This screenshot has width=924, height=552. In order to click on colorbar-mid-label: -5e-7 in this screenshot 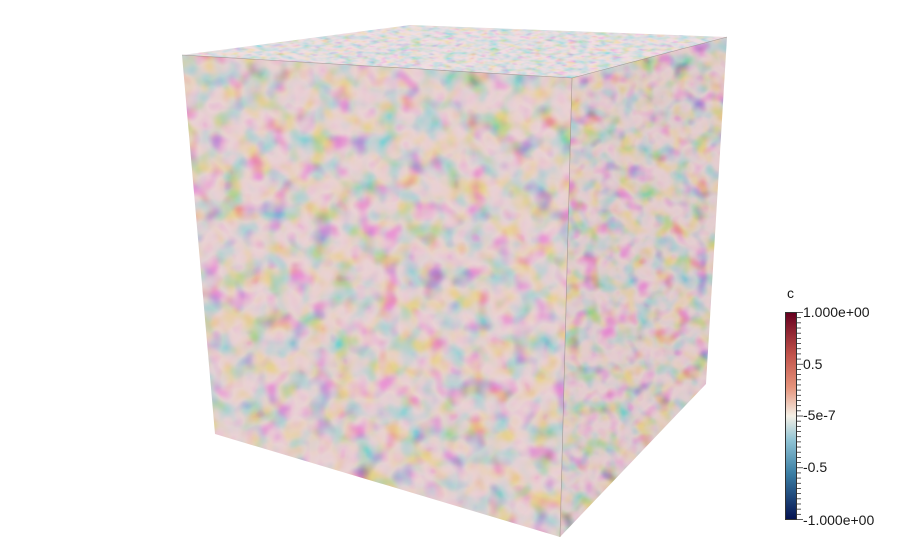, I will do `click(819, 415)`.